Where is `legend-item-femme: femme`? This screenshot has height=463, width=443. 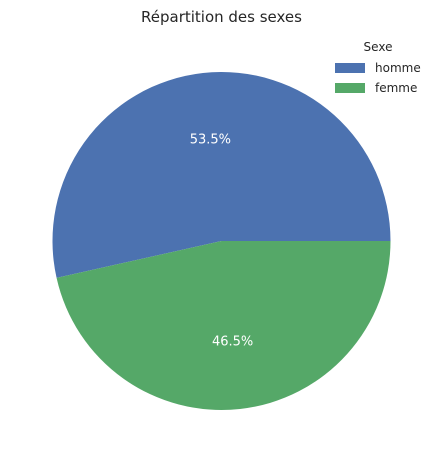
legend-item-femme: femme is located at coordinates (385, 88).